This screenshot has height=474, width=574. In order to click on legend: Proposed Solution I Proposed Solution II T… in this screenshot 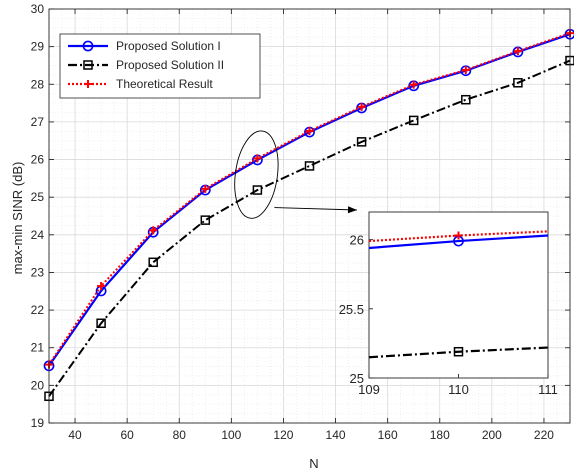, I will do `click(160, 66)`.